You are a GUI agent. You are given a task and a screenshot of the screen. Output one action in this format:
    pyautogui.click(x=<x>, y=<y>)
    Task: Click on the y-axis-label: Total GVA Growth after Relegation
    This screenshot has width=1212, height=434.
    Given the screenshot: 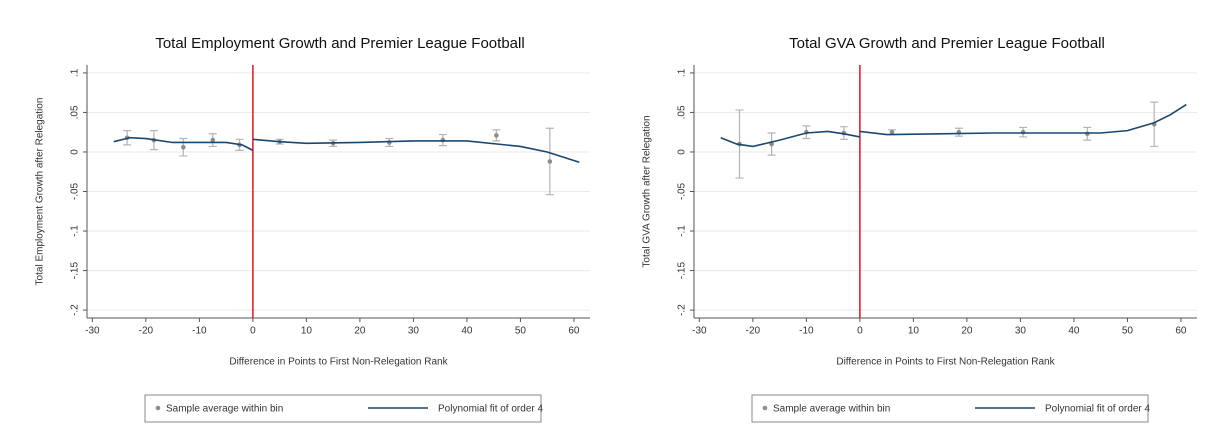 What is the action you would take?
    pyautogui.click(x=647, y=191)
    